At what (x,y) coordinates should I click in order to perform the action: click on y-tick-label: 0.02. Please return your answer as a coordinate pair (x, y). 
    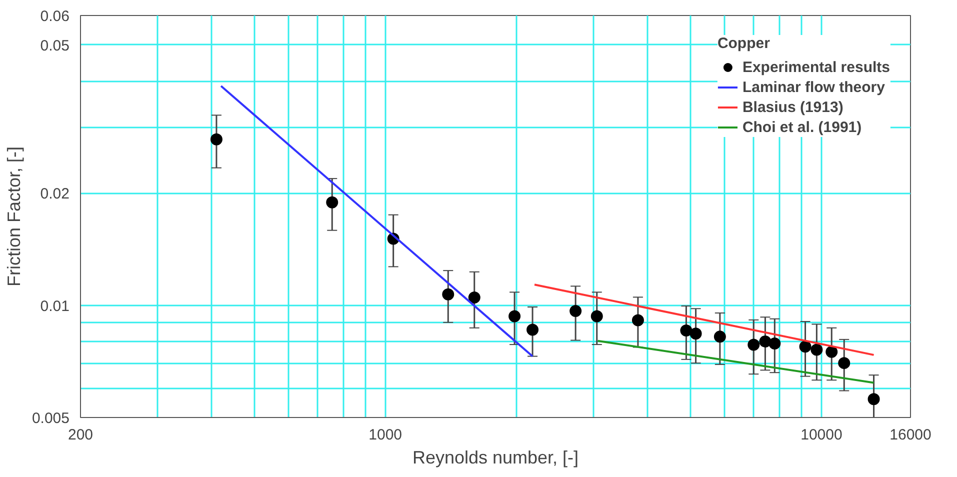
    Looking at the image, I should click on (55, 194).